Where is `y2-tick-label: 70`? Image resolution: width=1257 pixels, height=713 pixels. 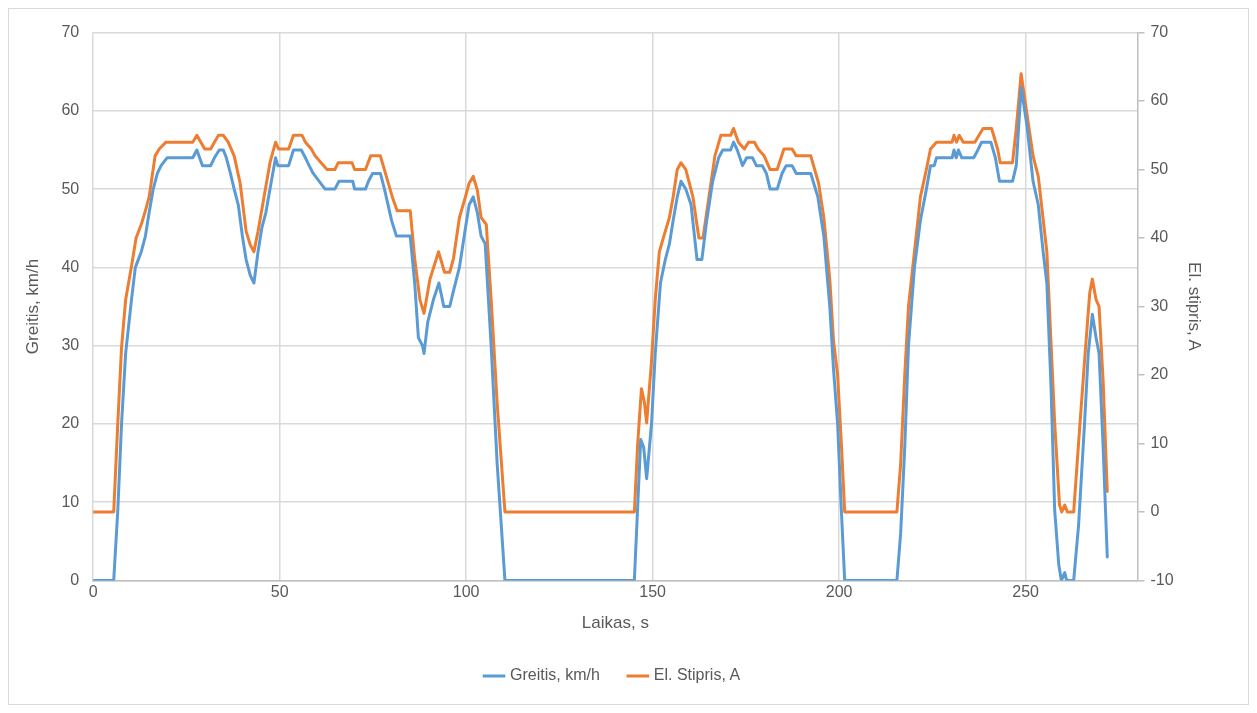 y2-tick-label: 70 is located at coordinates (1159, 32).